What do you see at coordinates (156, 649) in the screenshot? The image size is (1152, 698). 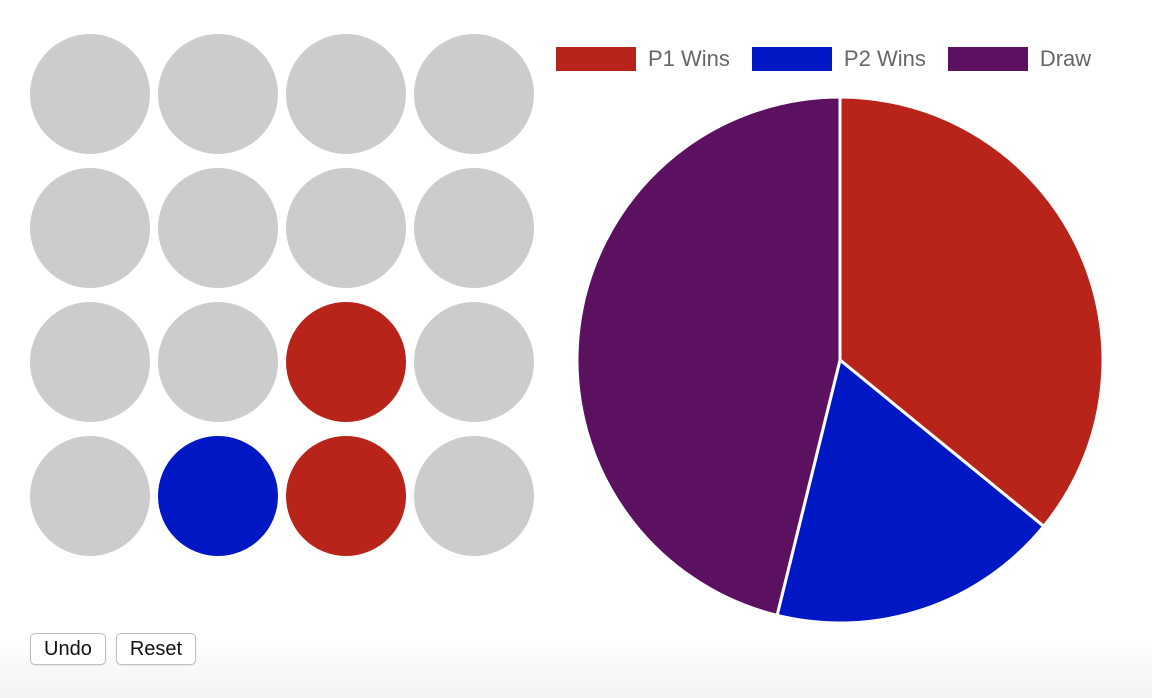 I see `reset-button: Reset` at bounding box center [156, 649].